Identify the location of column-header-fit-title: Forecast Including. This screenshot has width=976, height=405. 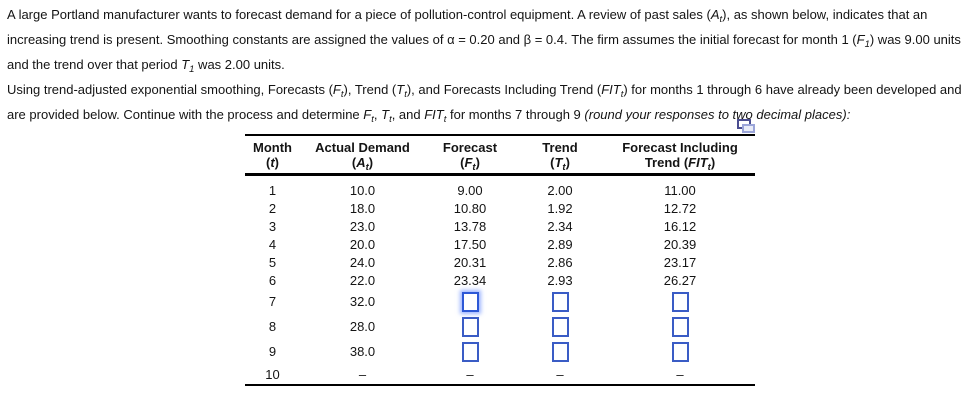
(680, 147).